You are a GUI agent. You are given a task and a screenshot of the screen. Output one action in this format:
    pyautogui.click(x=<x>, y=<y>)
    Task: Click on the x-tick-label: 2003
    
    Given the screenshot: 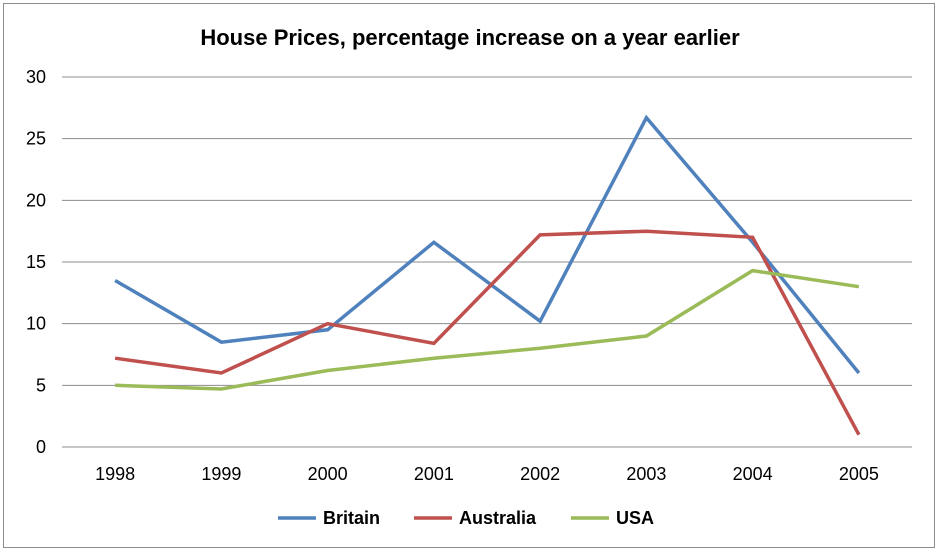 What is the action you would take?
    pyautogui.click(x=646, y=474)
    